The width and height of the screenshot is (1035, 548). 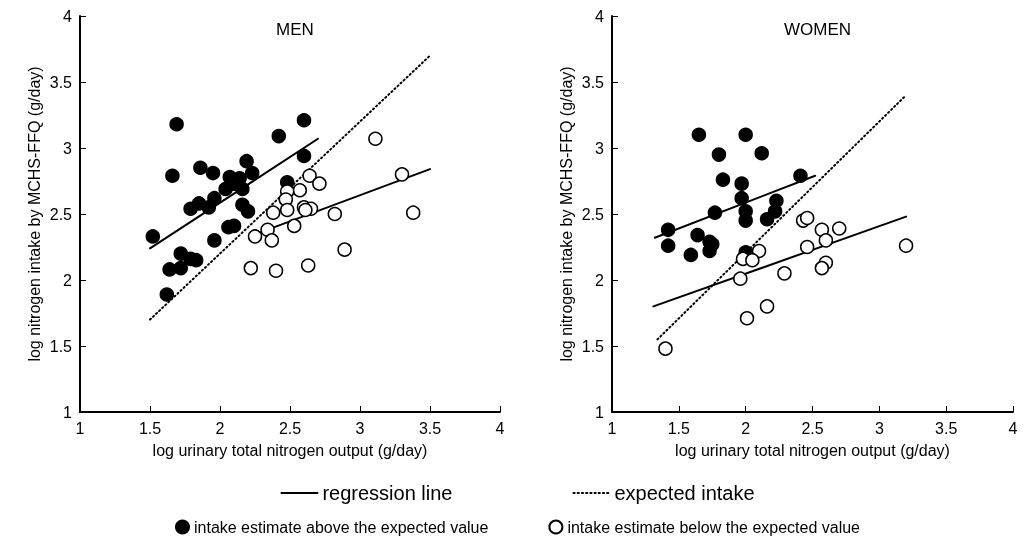 What do you see at coordinates (295, 29) in the screenshot?
I see `chart-title: MEN` at bounding box center [295, 29].